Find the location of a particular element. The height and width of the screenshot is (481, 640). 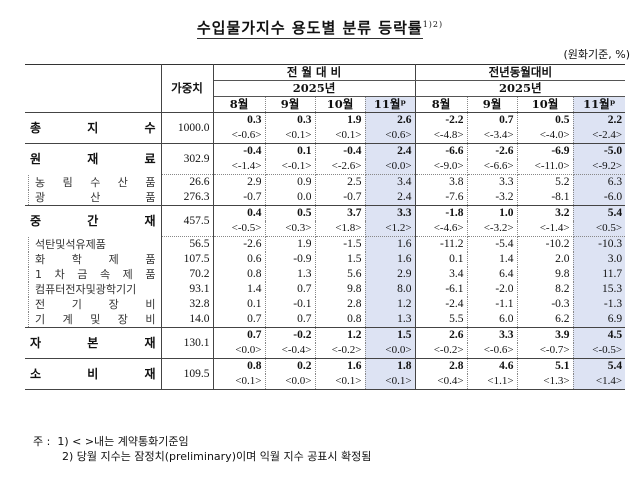

row-weight: 276.3 is located at coordinates (187, 198).